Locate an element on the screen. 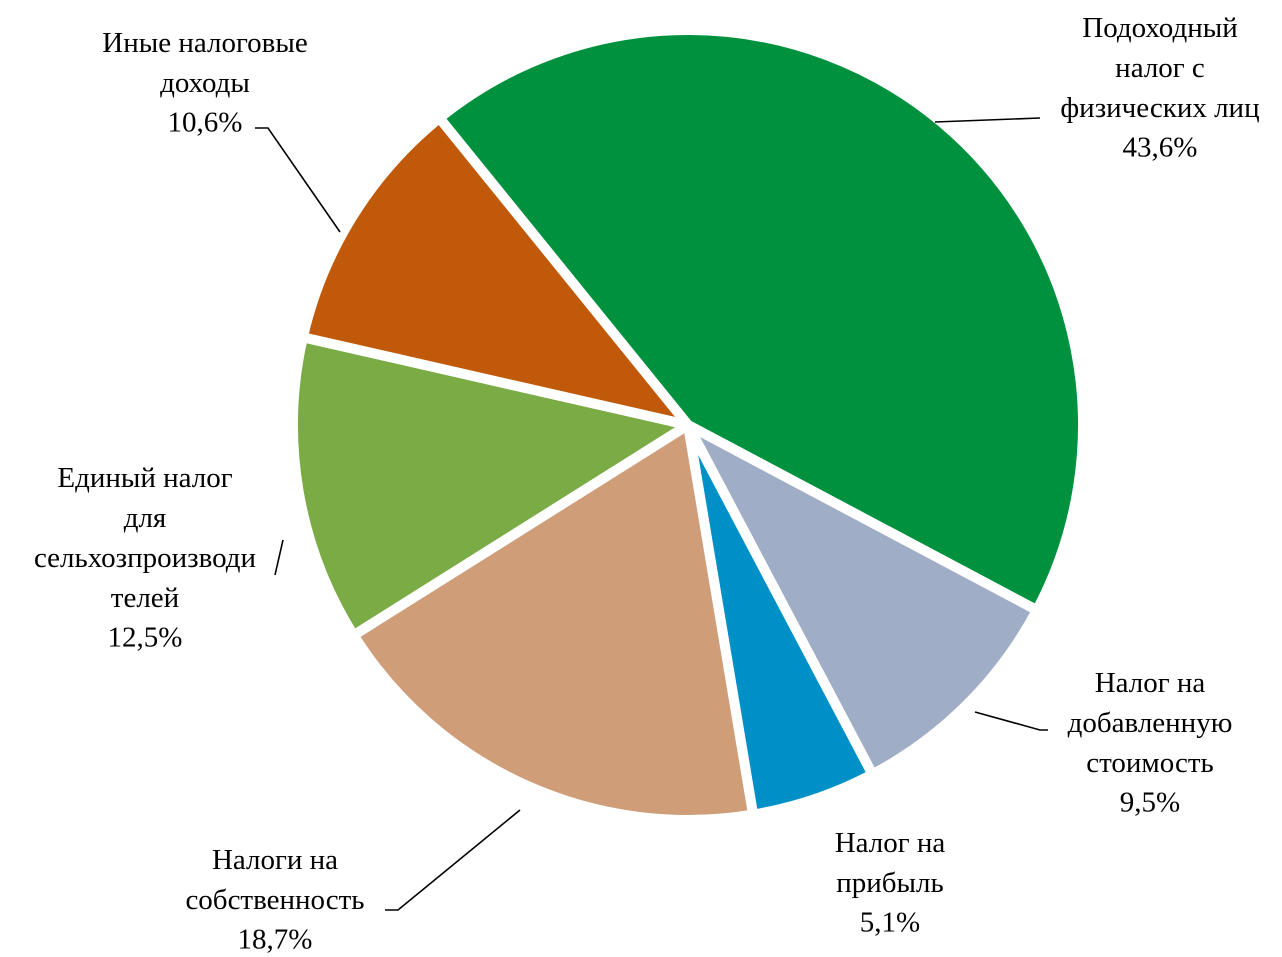  value-label: 5,1% is located at coordinates (890, 923).